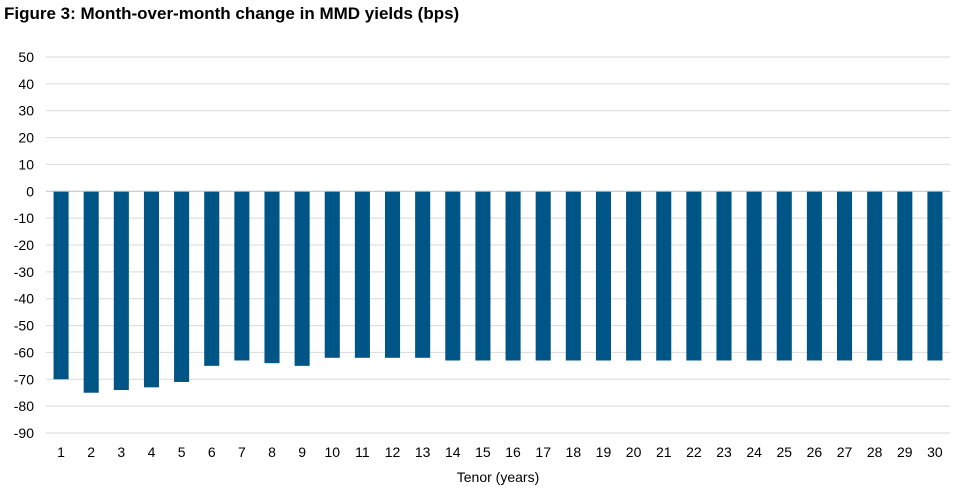  Describe the element at coordinates (24, 272) in the screenshot. I see `y-tick-label: -30` at that location.